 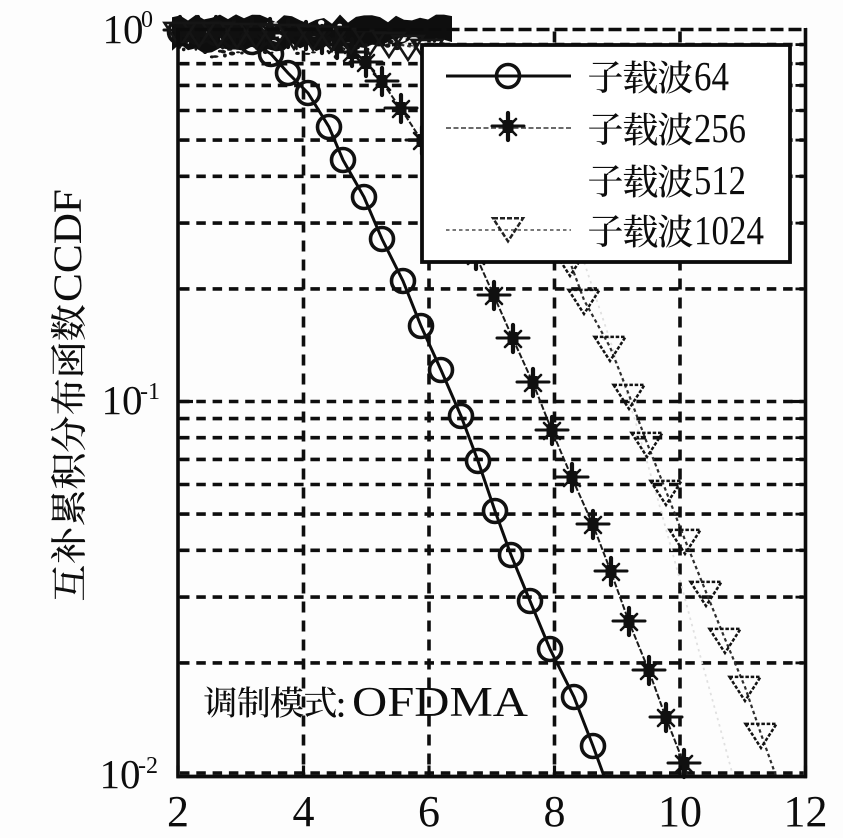 What do you see at coordinates (429, 811) in the screenshot?
I see `svg-text: 6` at bounding box center [429, 811].